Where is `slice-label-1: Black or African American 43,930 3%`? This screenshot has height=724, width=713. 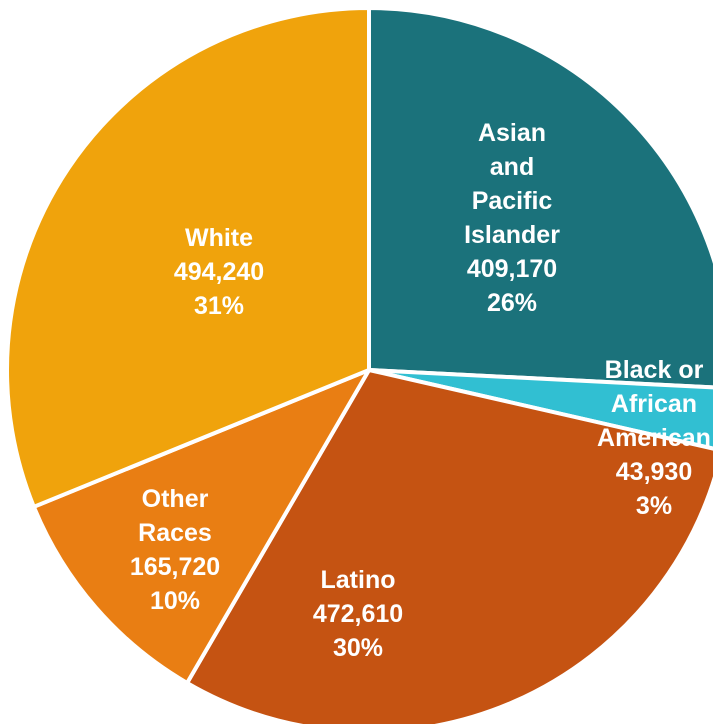 slice-label-1: Black or African American 43,930 3% is located at coordinates (654, 438).